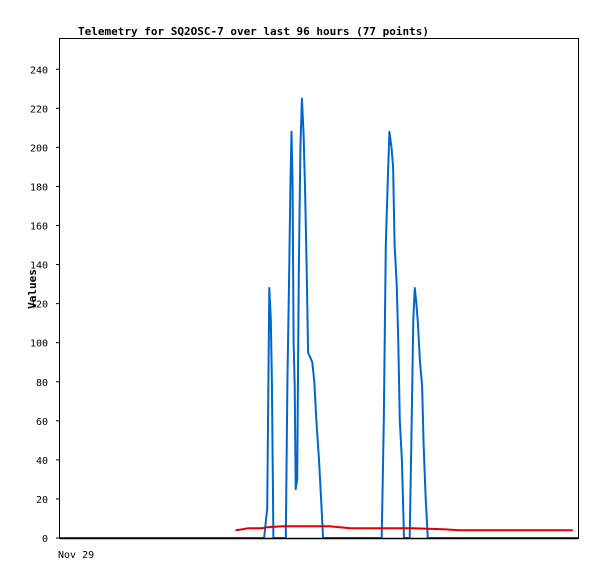 This screenshot has width=597, height=579. What do you see at coordinates (39, 305) in the screenshot?
I see `y-tick-label: 120` at bounding box center [39, 305].